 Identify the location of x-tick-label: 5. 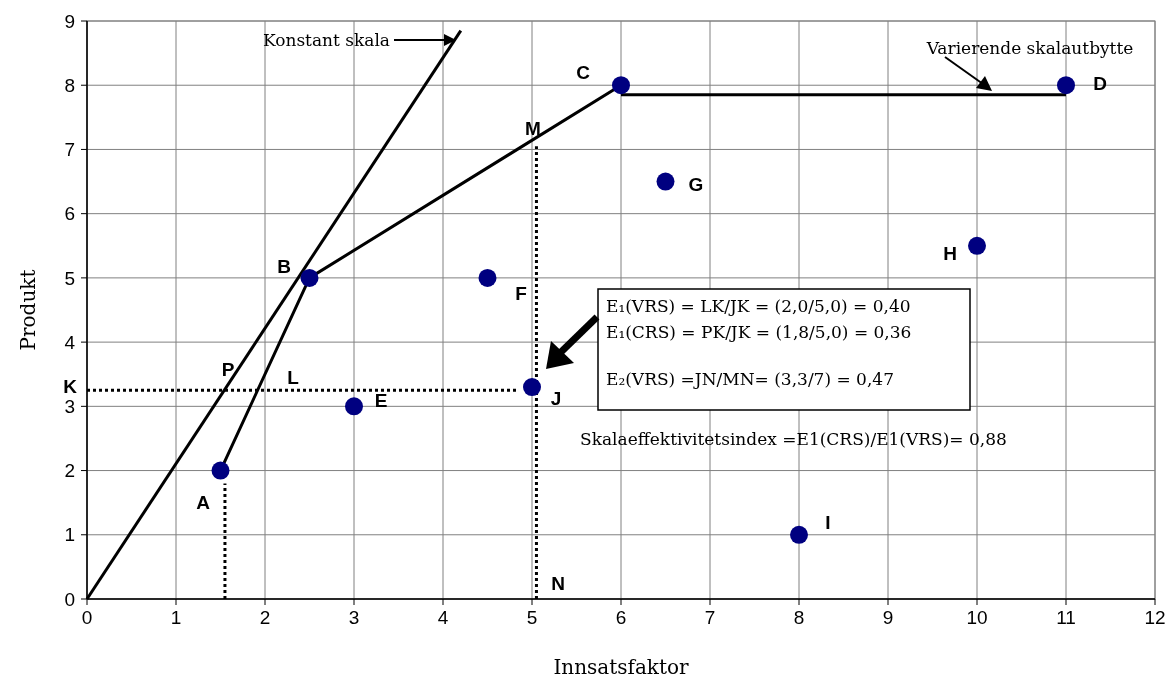
(532, 617).